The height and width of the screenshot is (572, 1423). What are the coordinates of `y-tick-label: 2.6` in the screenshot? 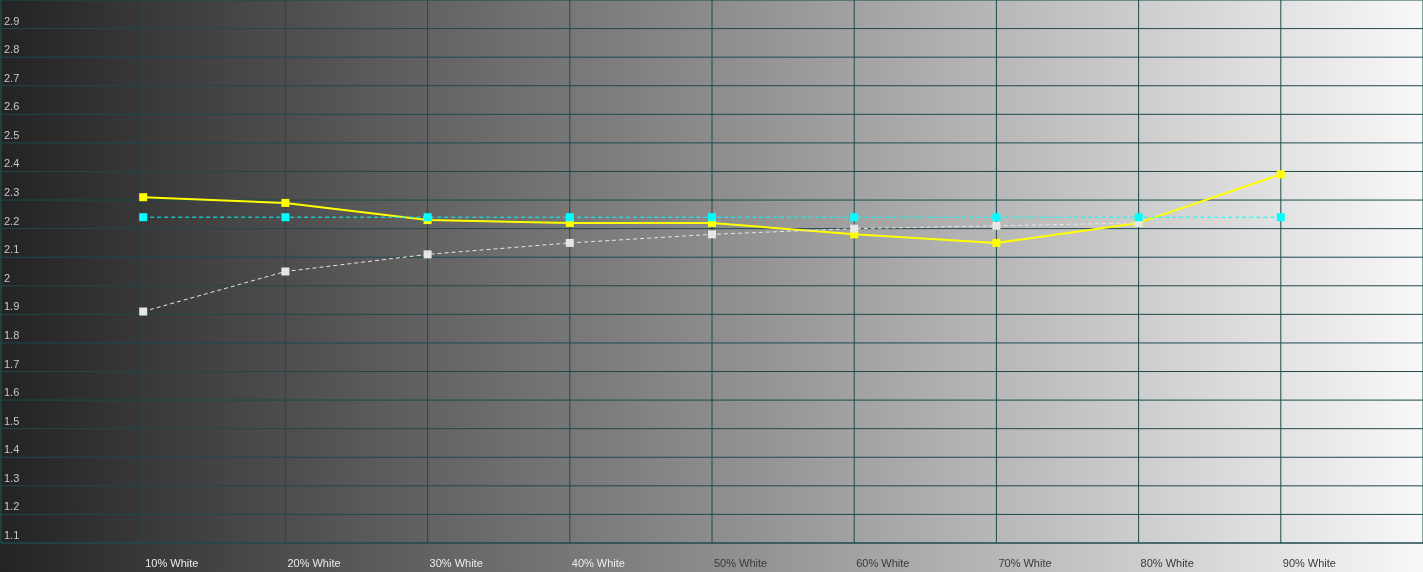 It's located at (12, 106).